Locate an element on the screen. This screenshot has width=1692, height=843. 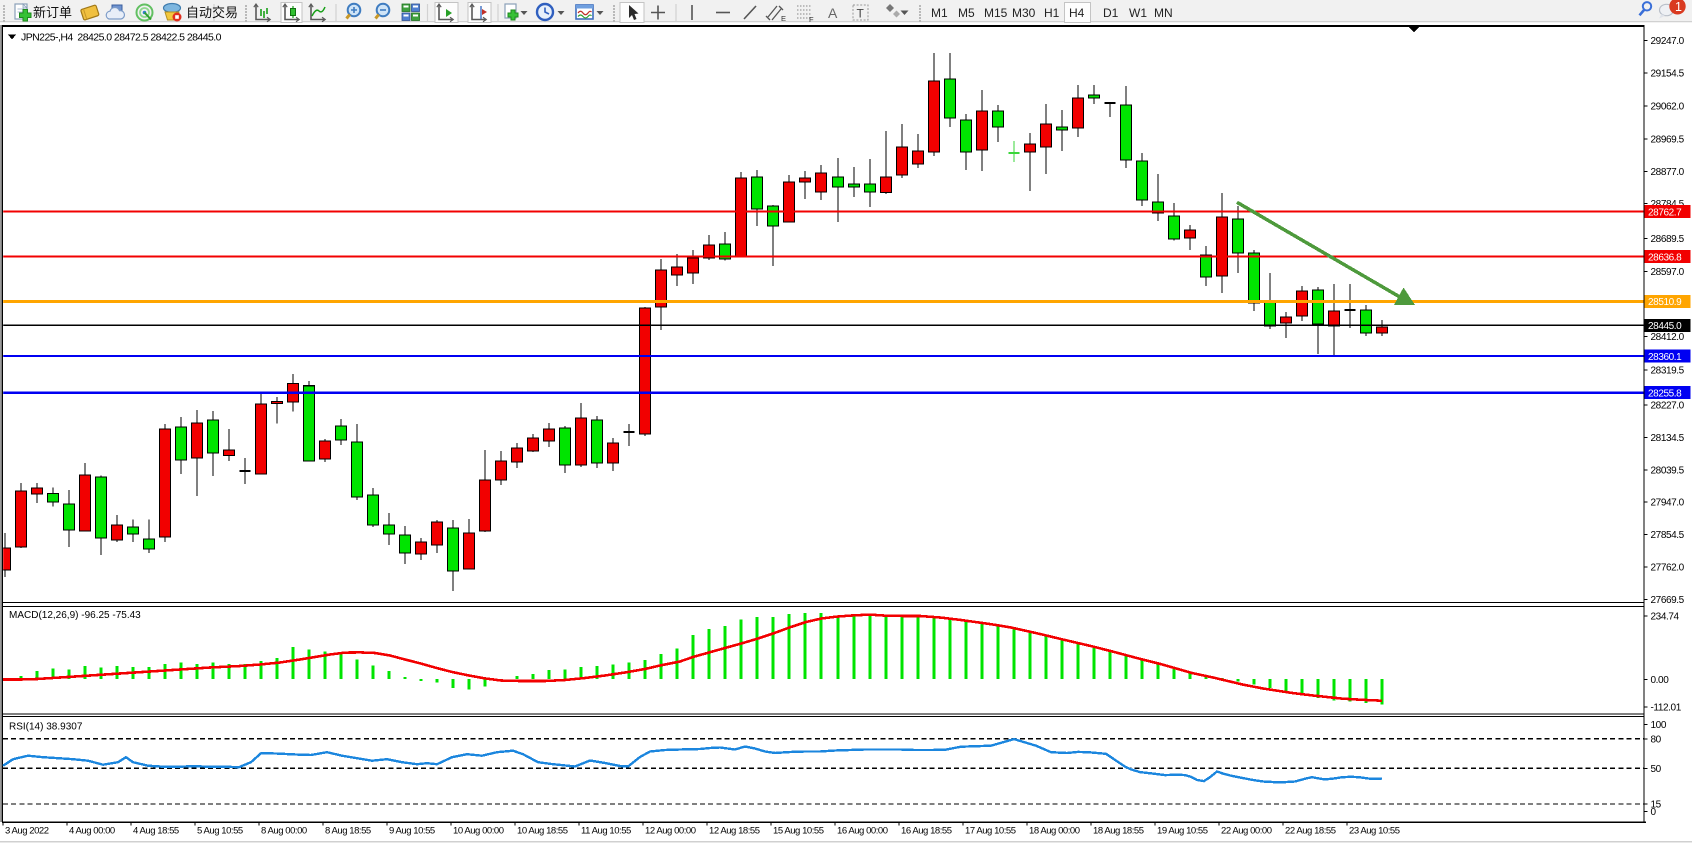
svg-text: 10 Aug 18:55 is located at coordinates (542, 831).